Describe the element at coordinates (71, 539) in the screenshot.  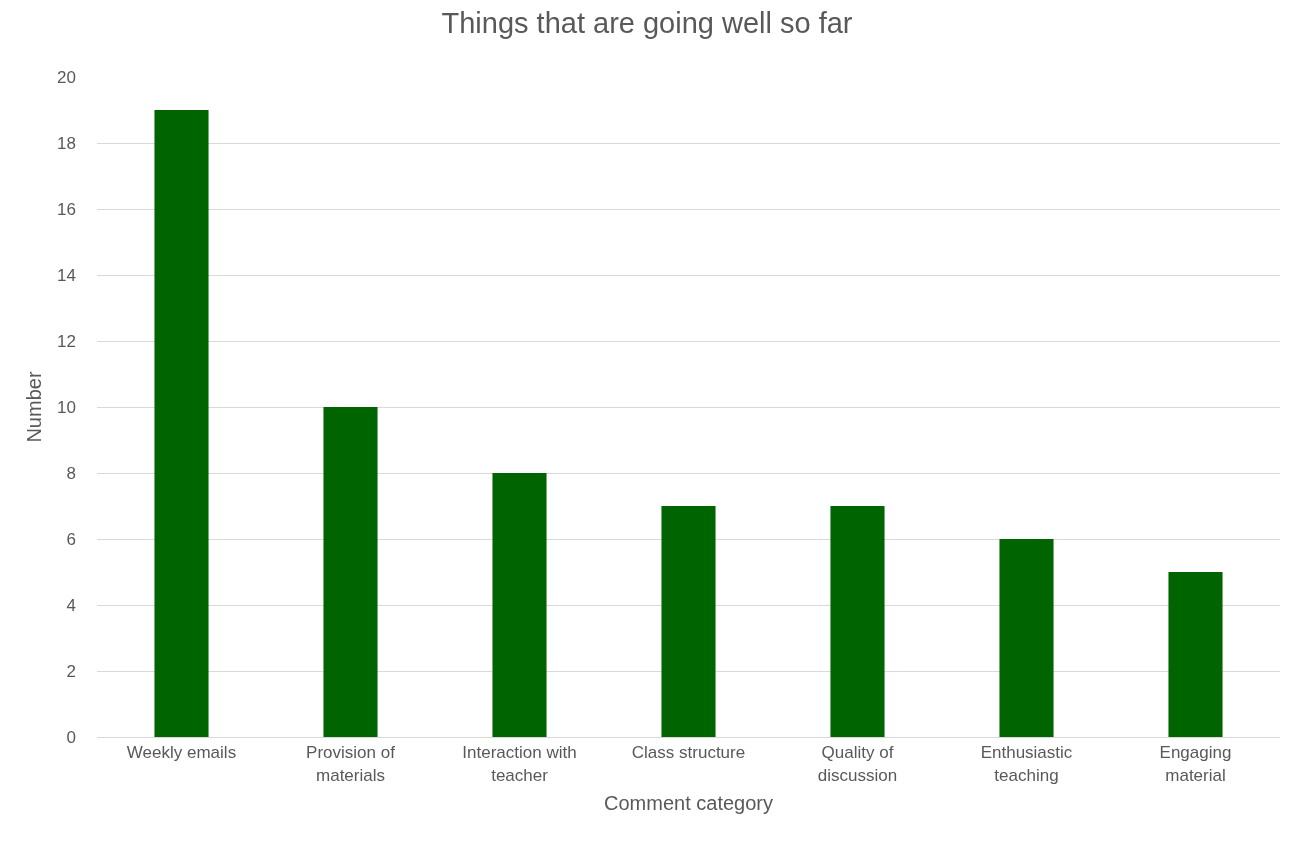
I see `y-tick-label: 6` at that location.